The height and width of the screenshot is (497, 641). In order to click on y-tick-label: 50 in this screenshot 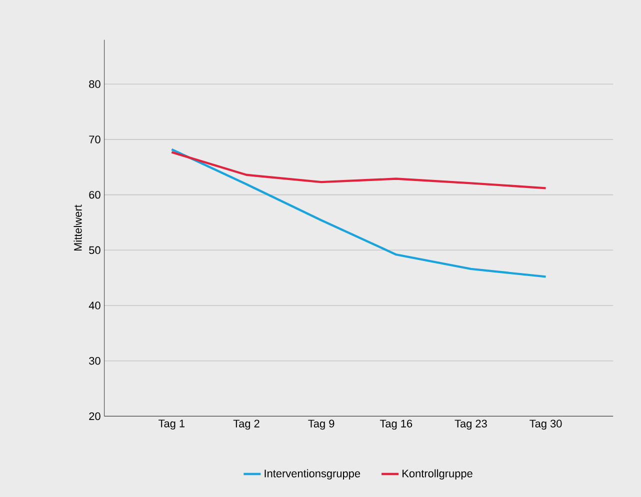, I will do `click(94, 250)`.